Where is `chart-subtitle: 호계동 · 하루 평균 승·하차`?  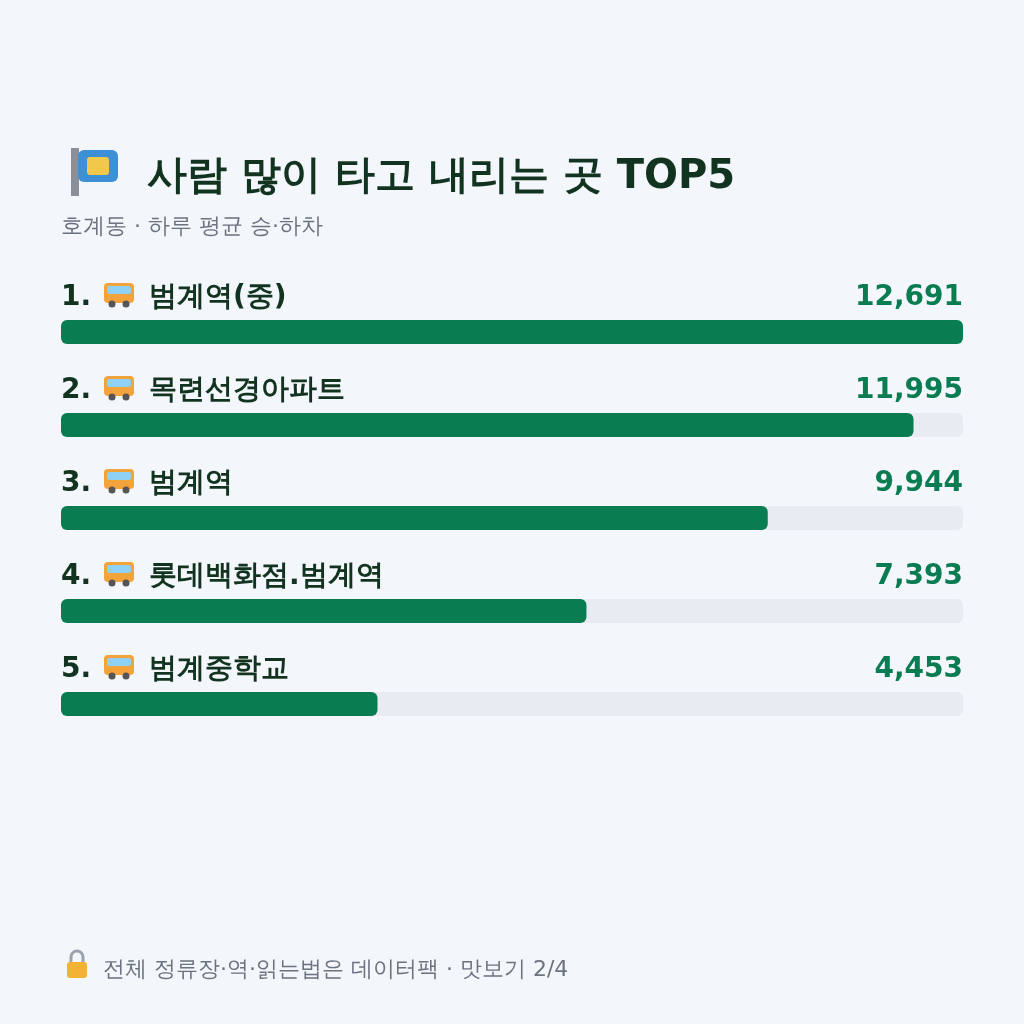
chart-subtitle: 호계동 · 하루 평균 승·하차 is located at coordinates (192, 225).